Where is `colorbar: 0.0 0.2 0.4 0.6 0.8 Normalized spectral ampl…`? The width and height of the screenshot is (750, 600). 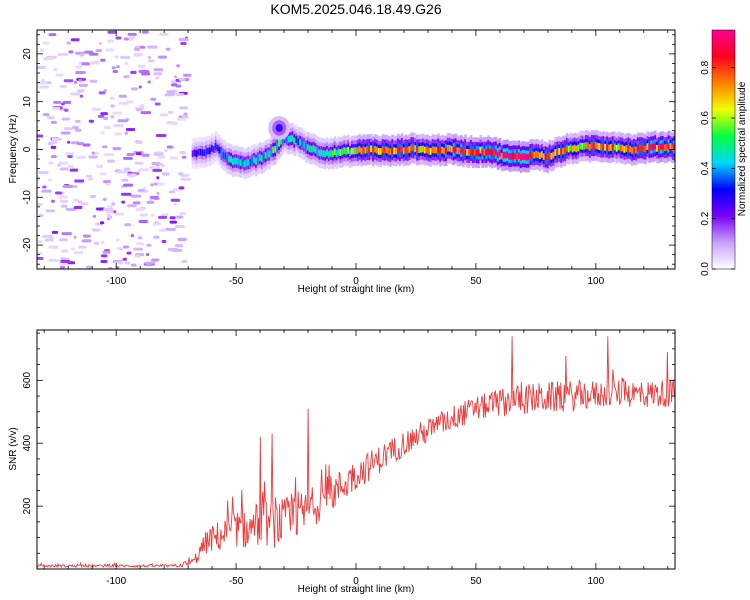 colorbar: 0.0 0.2 0.4 0.6 0.8 Normalized spectral ampl… is located at coordinates (724, 152).